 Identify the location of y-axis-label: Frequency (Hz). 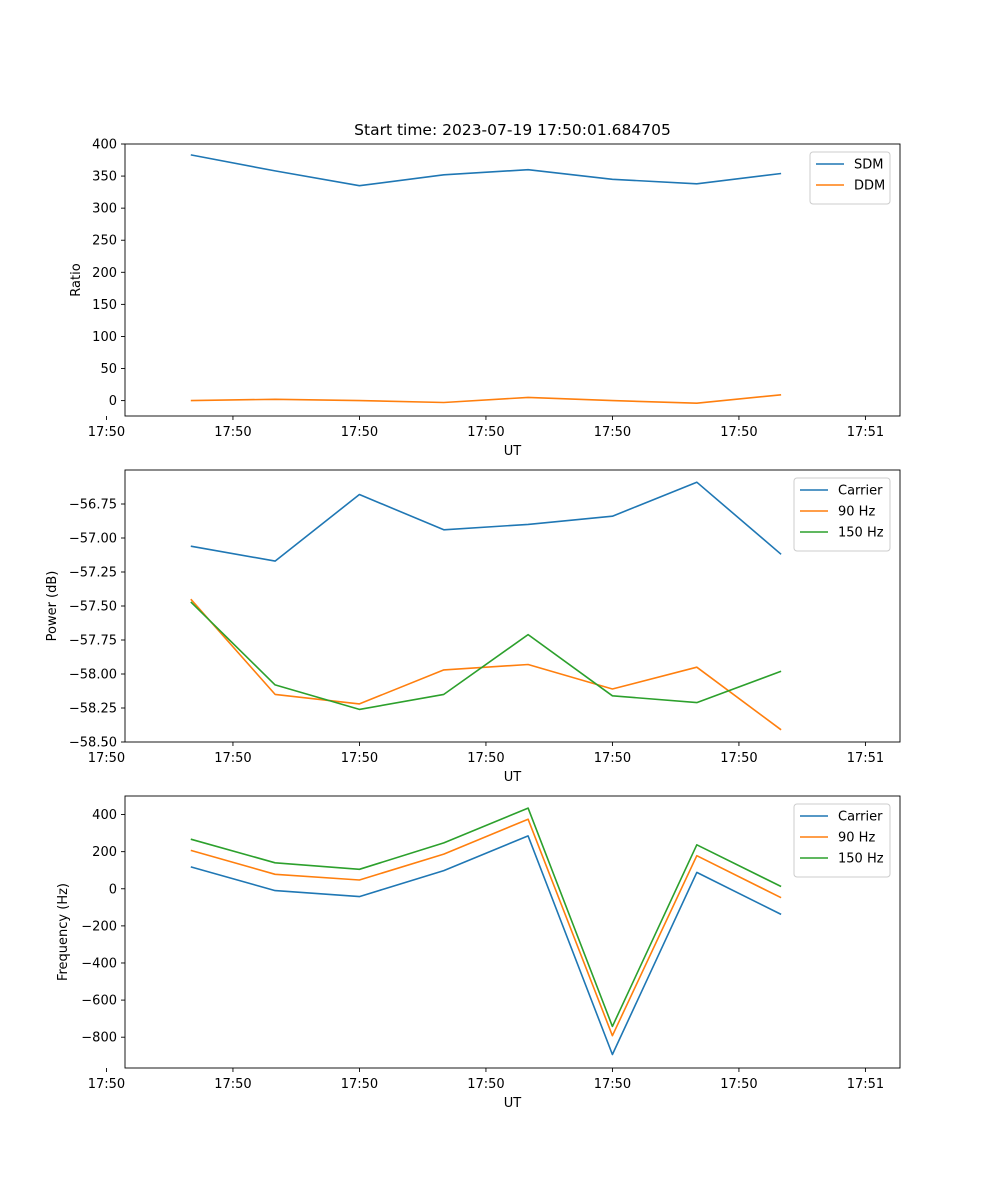
(63, 932).